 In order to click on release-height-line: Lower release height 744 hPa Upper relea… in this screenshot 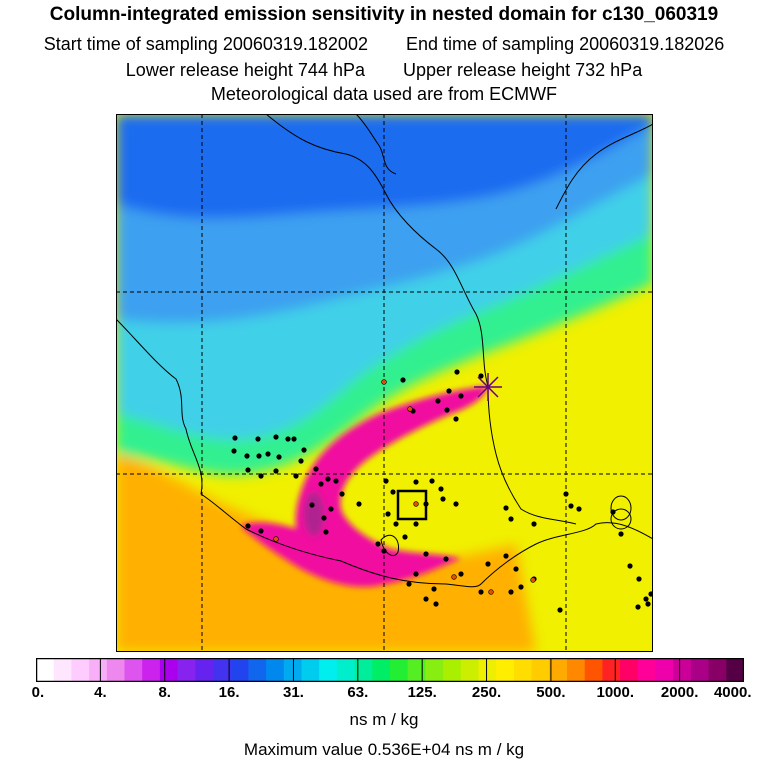, I will do `click(384, 70)`.